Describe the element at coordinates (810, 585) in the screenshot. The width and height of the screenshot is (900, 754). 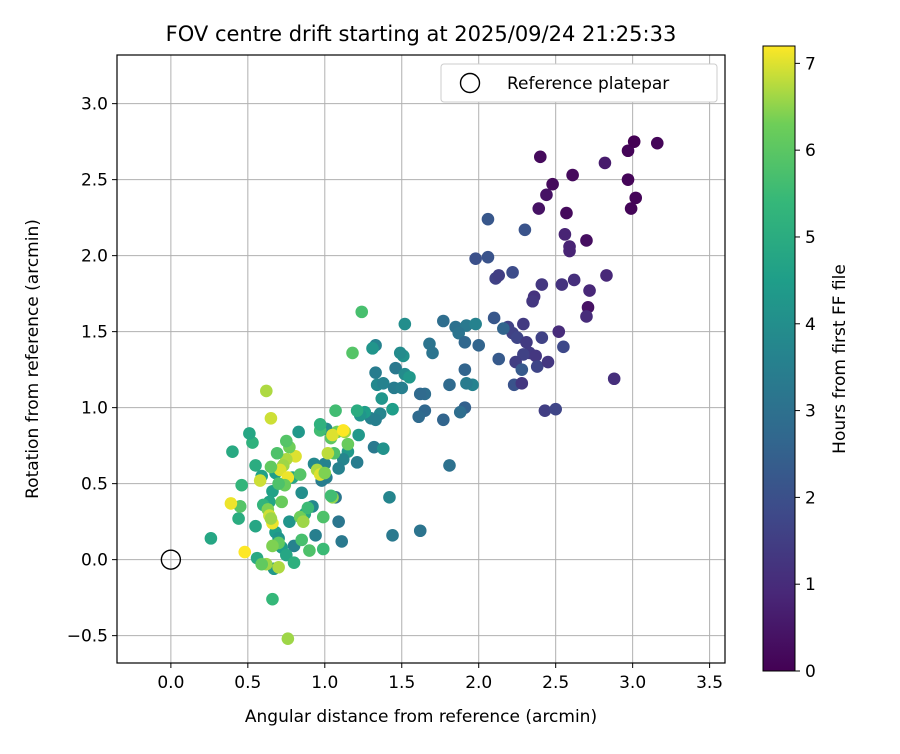
I see `colorbar-tick-label: 1` at that location.